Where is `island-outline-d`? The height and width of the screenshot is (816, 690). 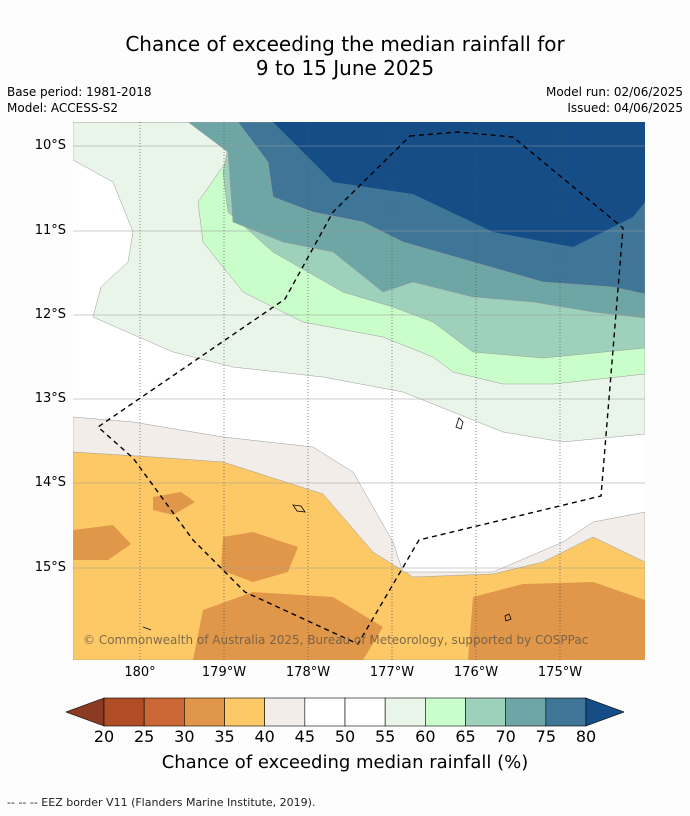
island-outline-d is located at coordinates (147, 628).